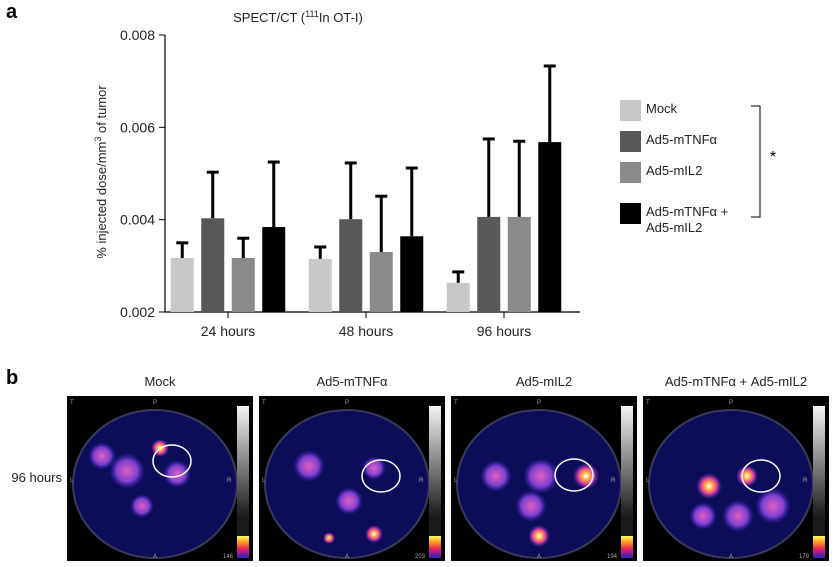 The height and width of the screenshot is (567, 839). I want to click on legend-item: Ad5-mIL2, so click(674, 170).